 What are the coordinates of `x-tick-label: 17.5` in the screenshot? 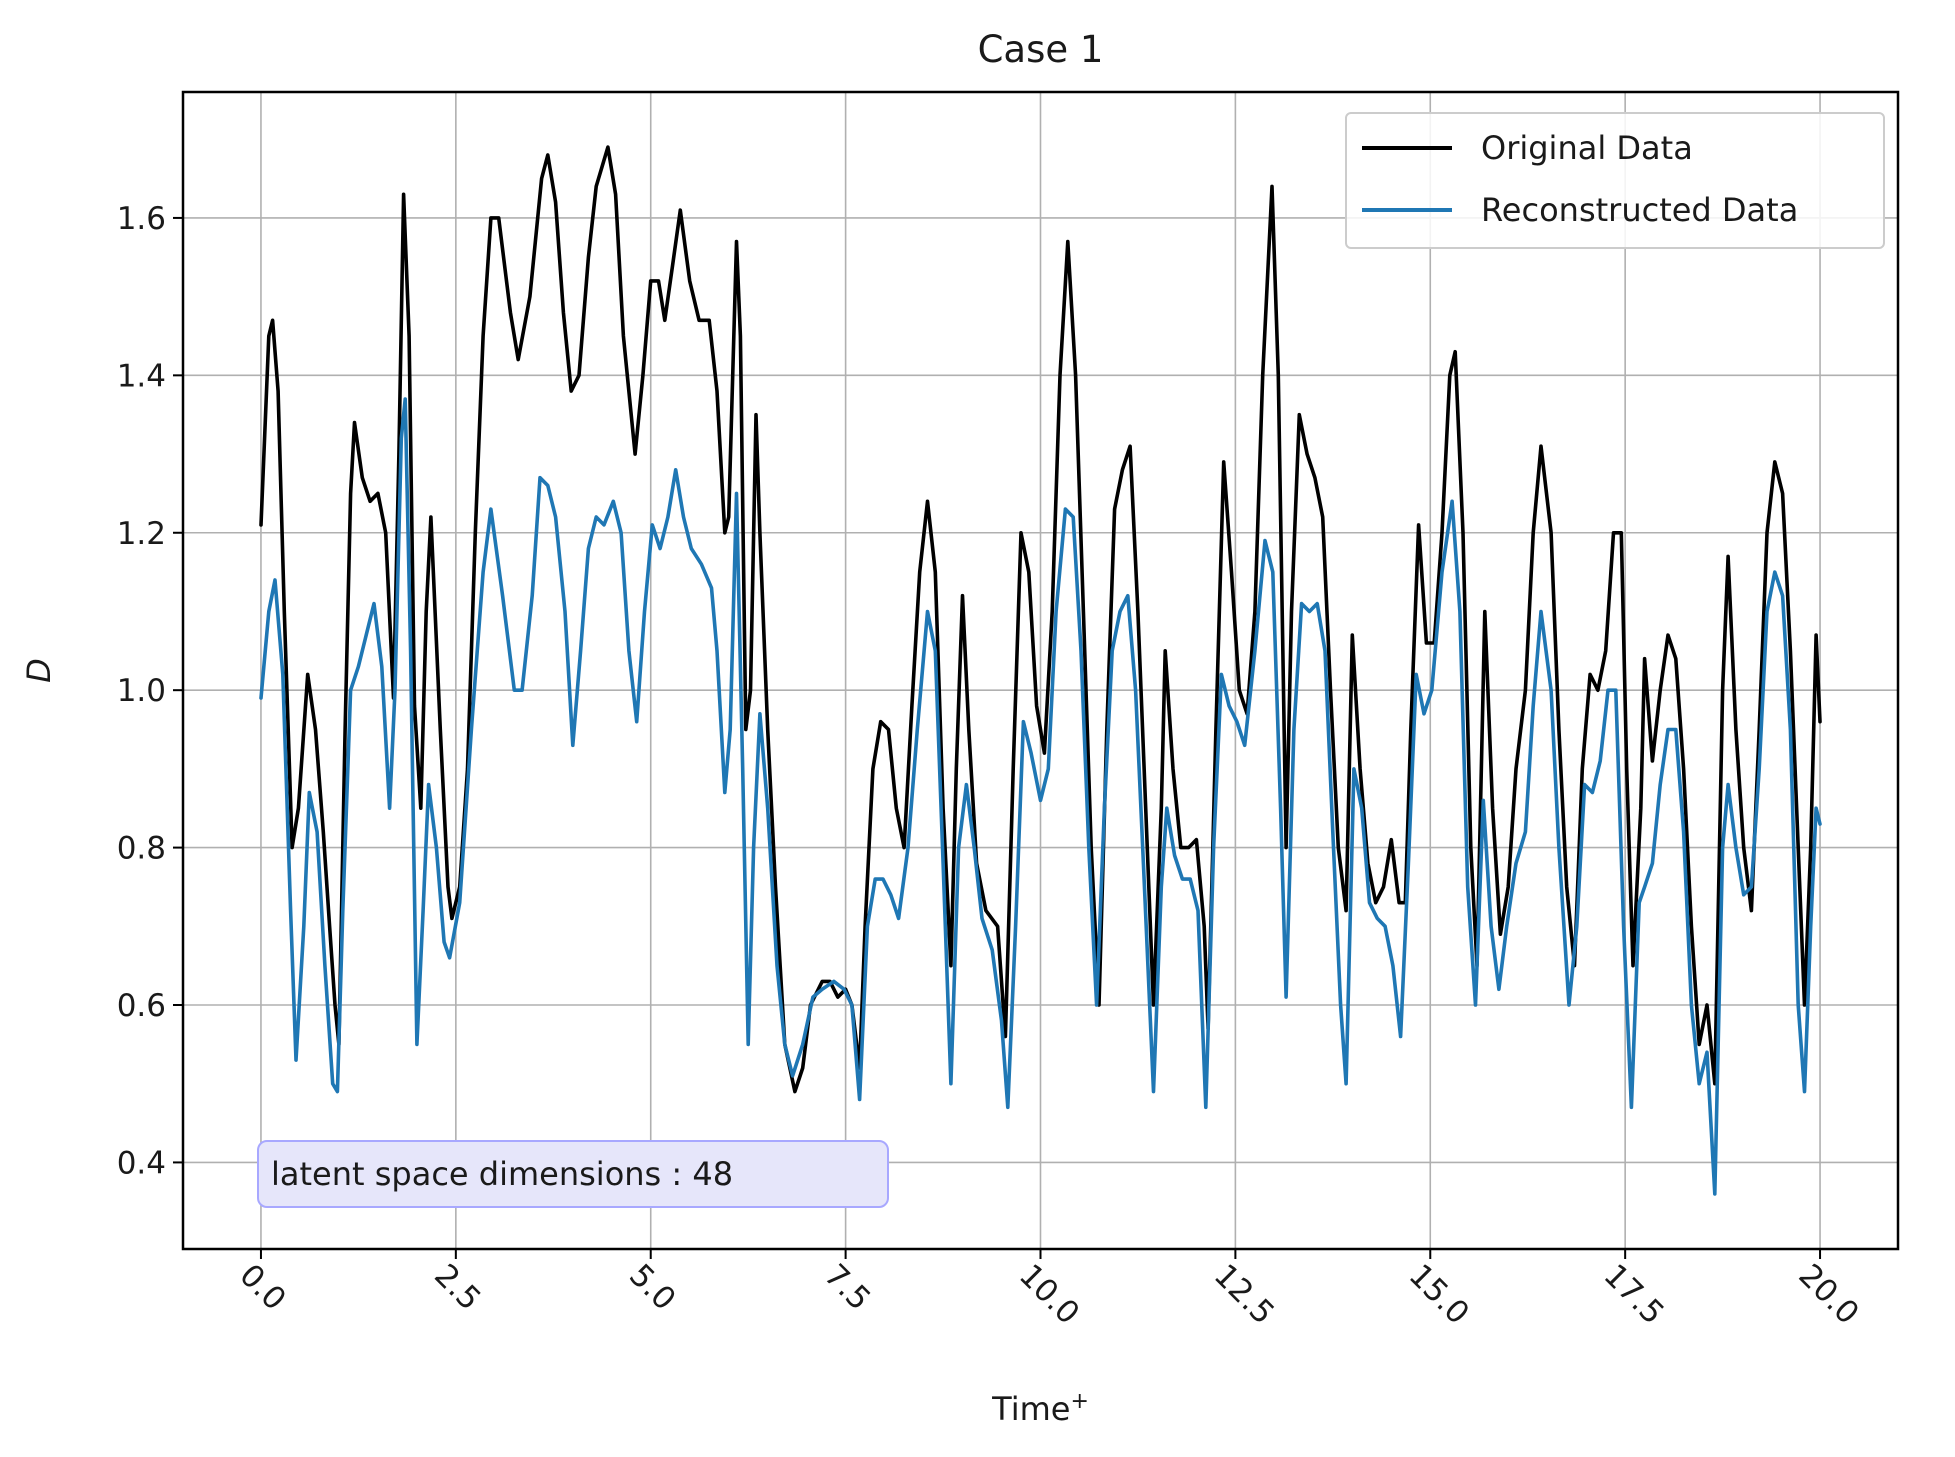 It's located at (1634, 1294).